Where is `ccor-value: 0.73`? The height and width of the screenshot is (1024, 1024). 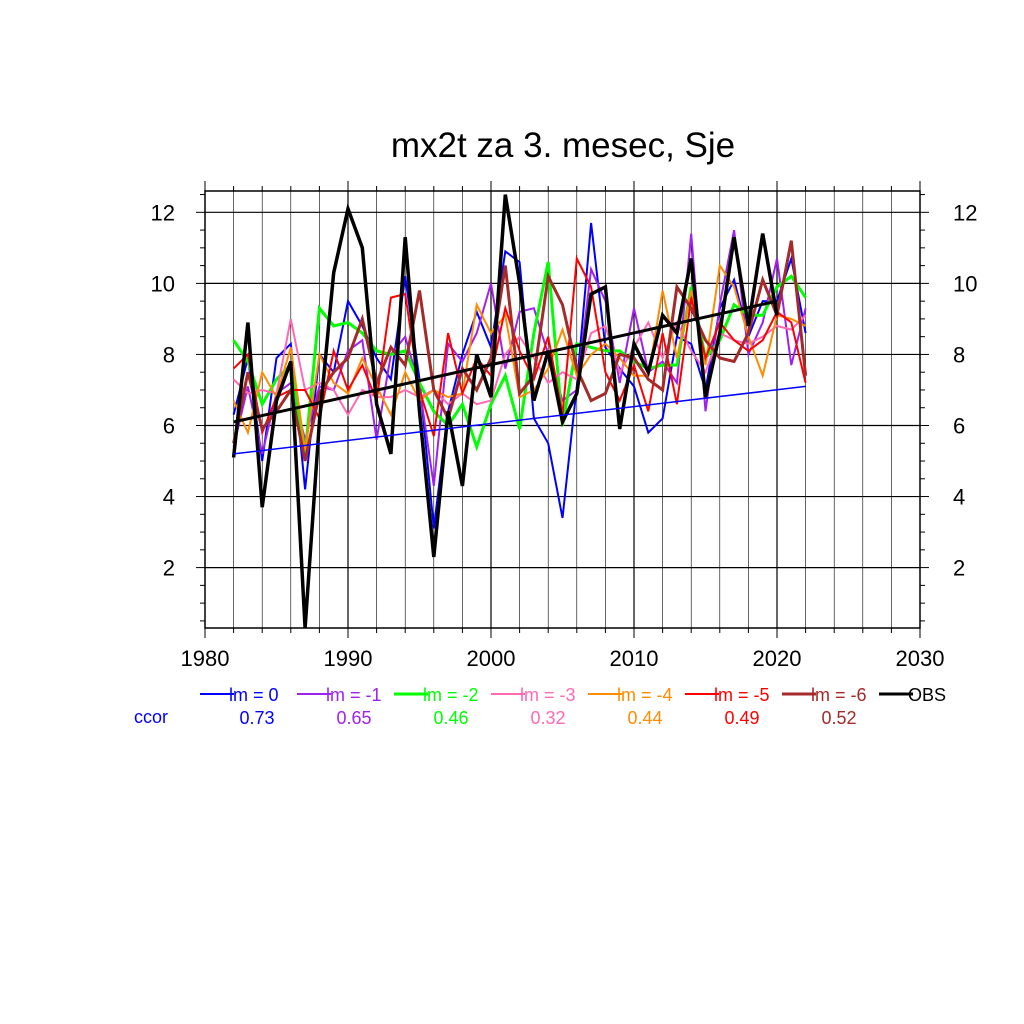 ccor-value: 0.73 is located at coordinates (256, 718).